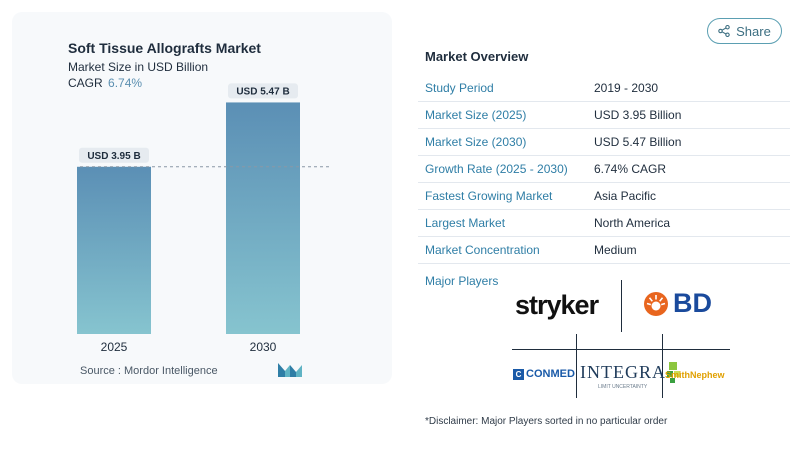 Image resolution: width=800 pixels, height=450 pixels. What do you see at coordinates (465, 223) in the screenshot?
I see `overview-label: Largest Market` at bounding box center [465, 223].